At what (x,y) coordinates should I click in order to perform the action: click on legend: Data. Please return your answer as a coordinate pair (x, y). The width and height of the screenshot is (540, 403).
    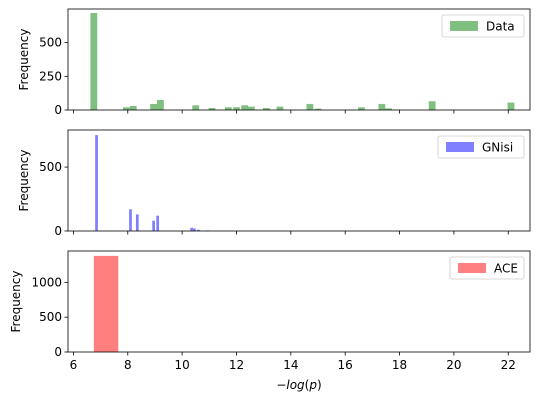
    Looking at the image, I should click on (483, 26).